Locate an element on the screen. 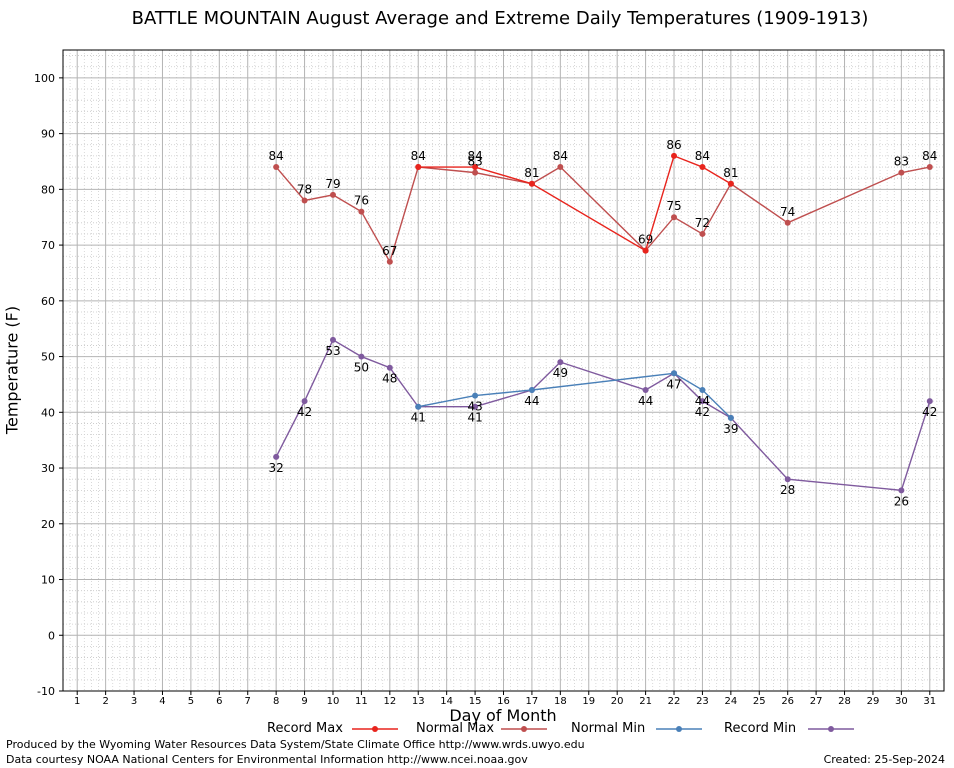 The height and width of the screenshot is (768, 954). x-tick-label: 29 is located at coordinates (873, 701).